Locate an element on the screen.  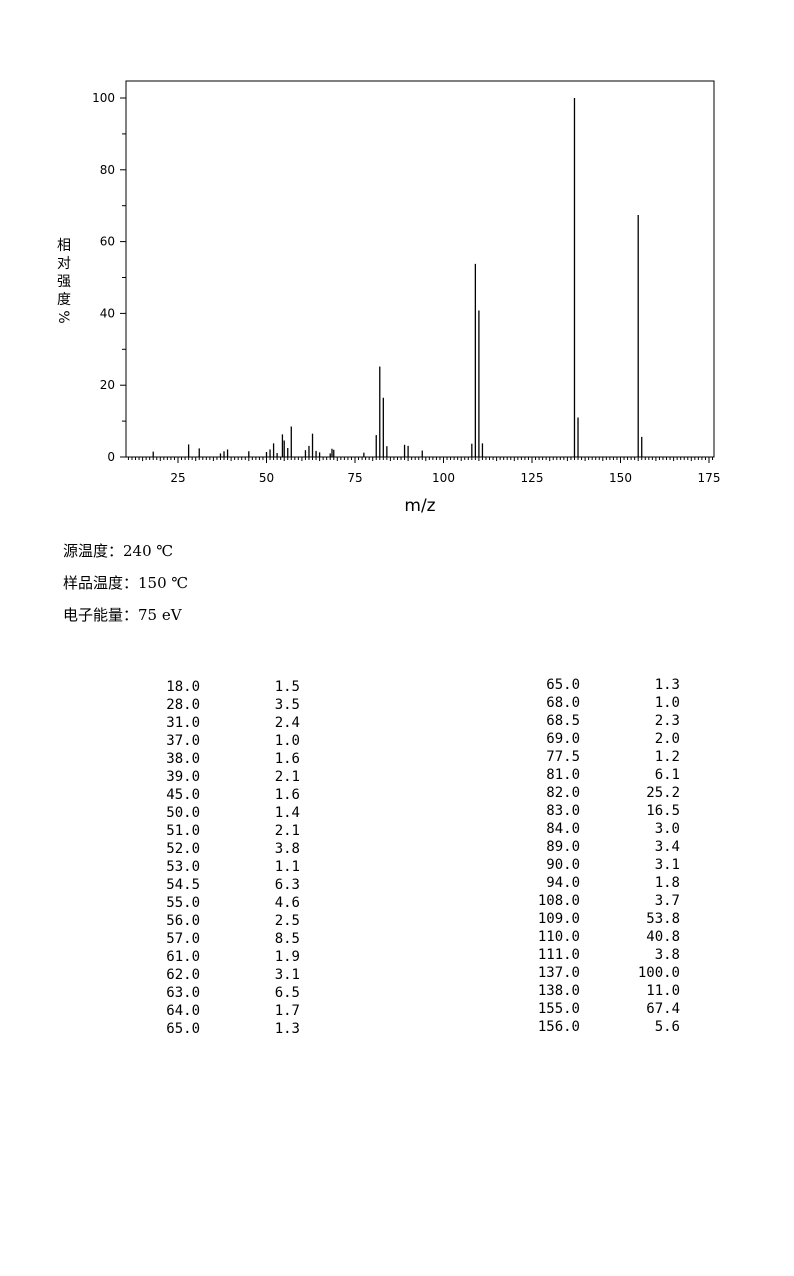
peak-row: 37.0 1.0 is located at coordinates (220, 741).